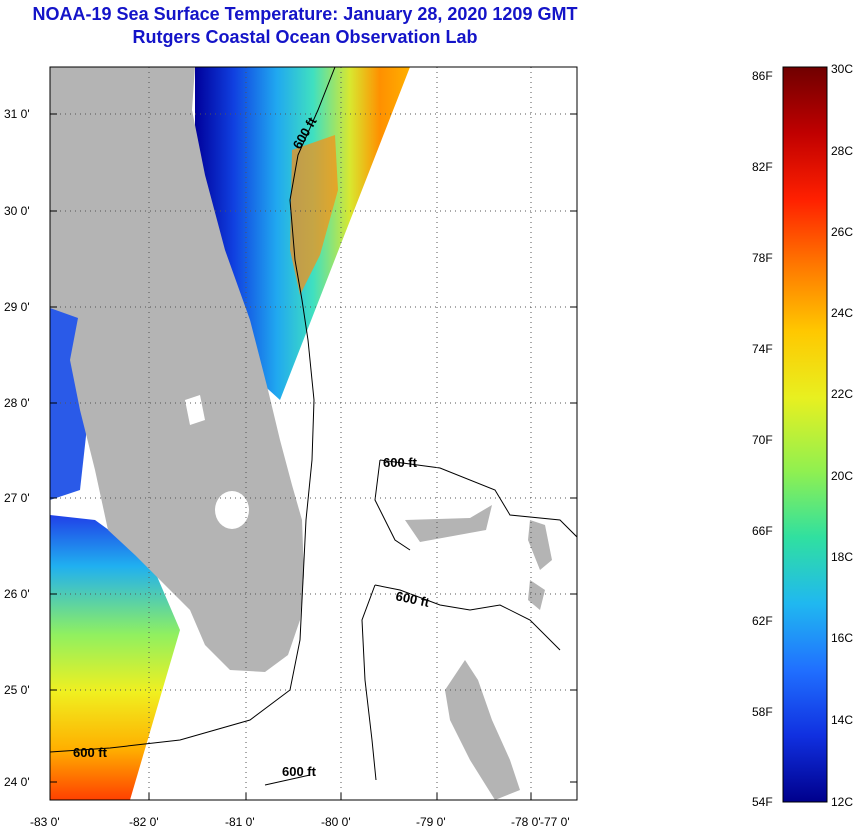 This screenshot has width=864, height=832. What do you see at coordinates (842, 476) in the screenshot?
I see `colorbar-c-label: 20C` at bounding box center [842, 476].